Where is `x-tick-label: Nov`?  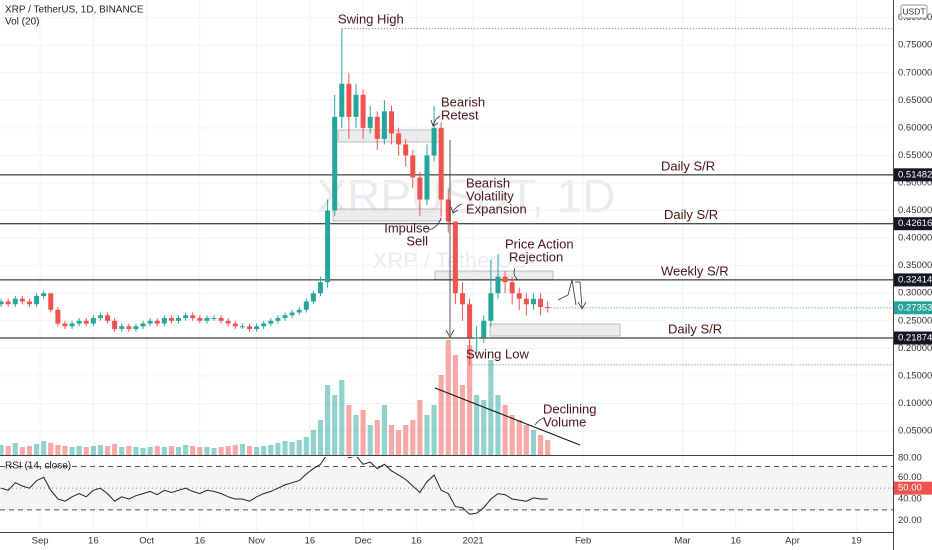 x-tick-label: Nov is located at coordinates (256, 541).